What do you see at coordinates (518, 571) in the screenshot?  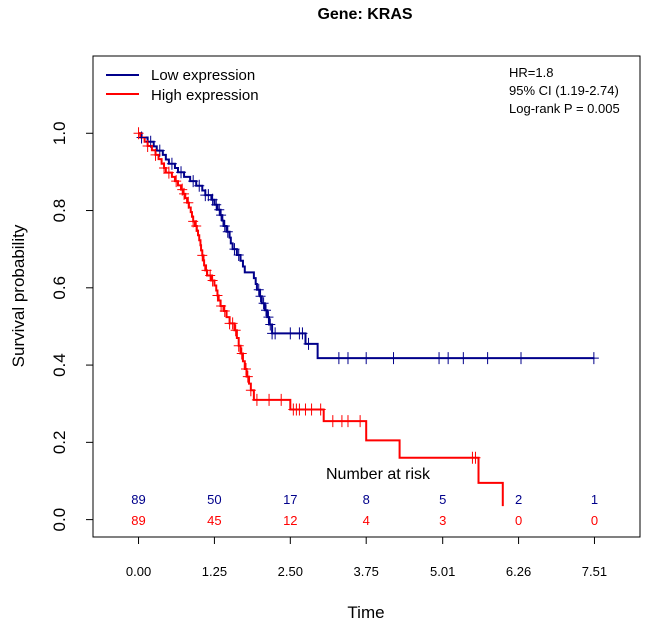 I see `x-tick-label: 6.26` at bounding box center [518, 571].